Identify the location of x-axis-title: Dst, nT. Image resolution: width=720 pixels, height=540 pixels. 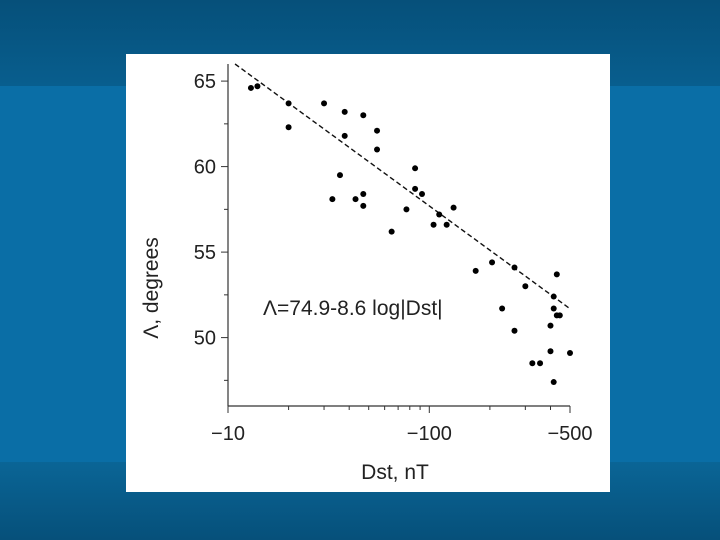
(395, 472).